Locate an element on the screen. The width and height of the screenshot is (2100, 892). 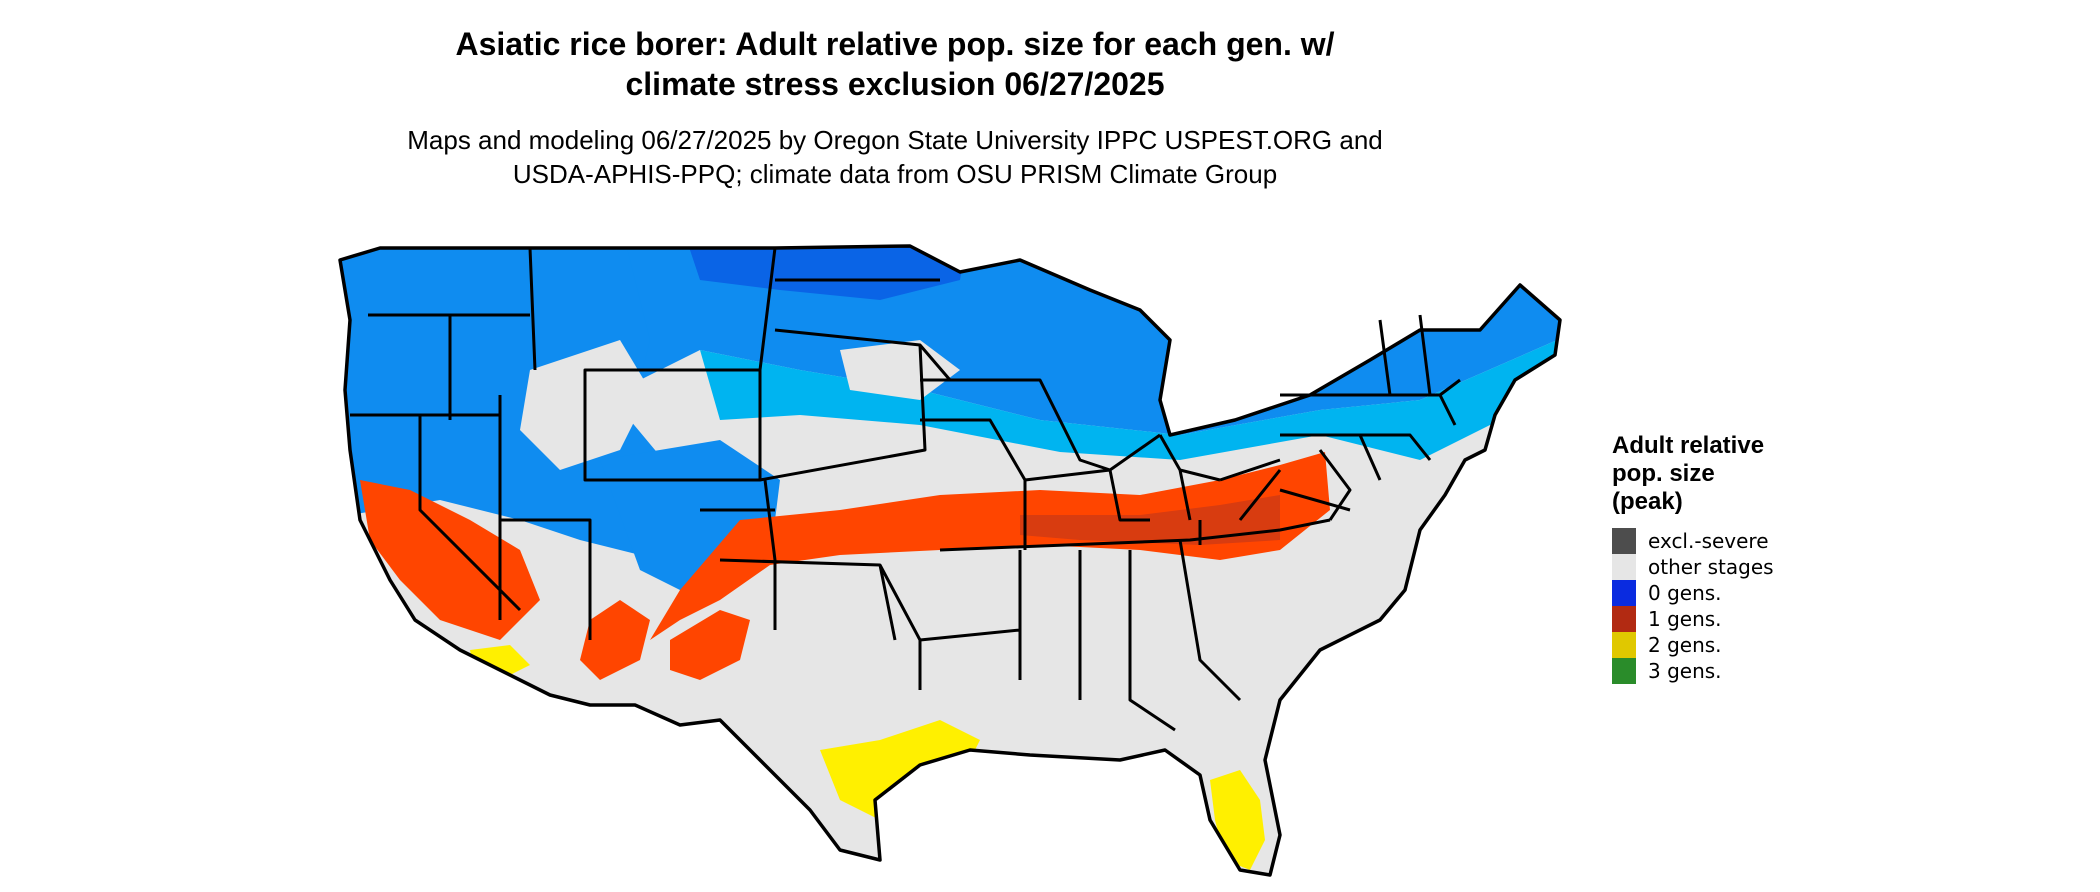
legend-label-1-gens: 1 gens. is located at coordinates (1685, 619).